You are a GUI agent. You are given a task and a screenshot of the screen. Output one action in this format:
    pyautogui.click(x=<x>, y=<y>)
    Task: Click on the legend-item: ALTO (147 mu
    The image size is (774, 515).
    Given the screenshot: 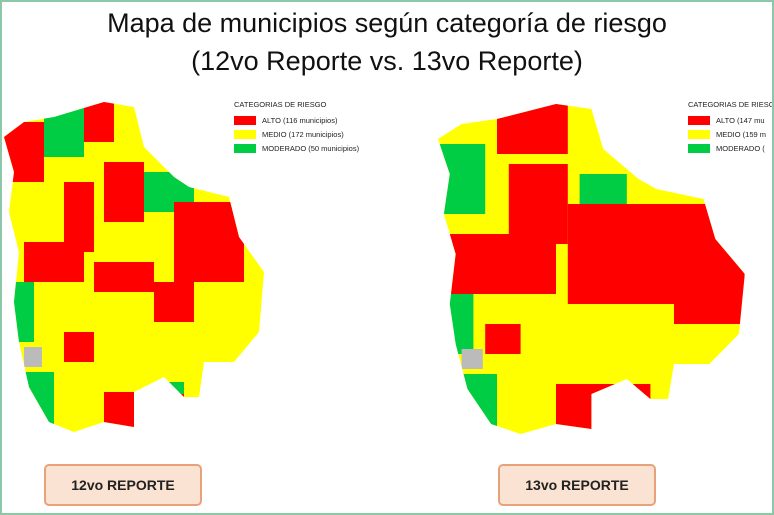 What is the action you would take?
    pyautogui.click(x=730, y=120)
    